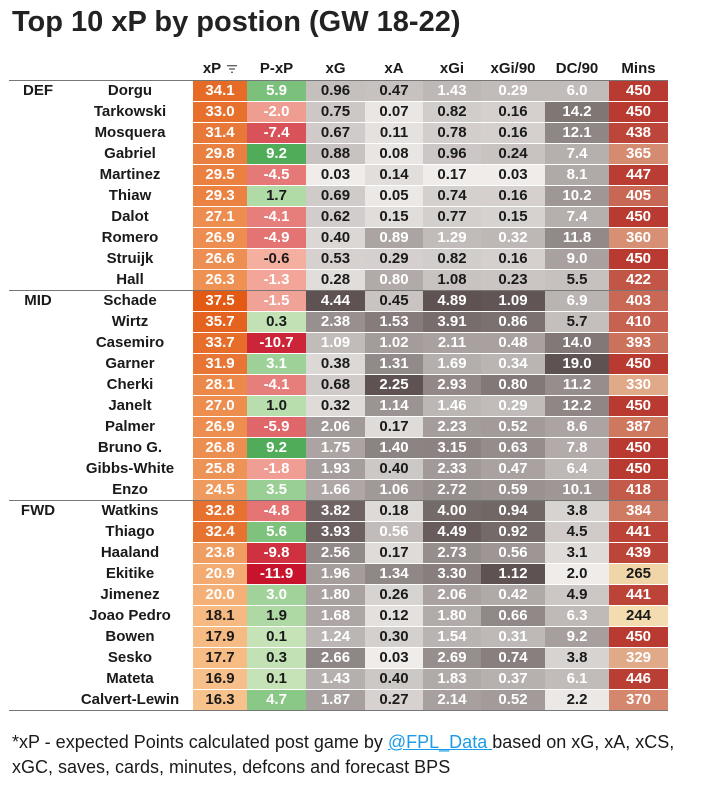  What do you see at coordinates (394, 406) in the screenshot?
I see `cell-xa: 1.14` at bounding box center [394, 406].